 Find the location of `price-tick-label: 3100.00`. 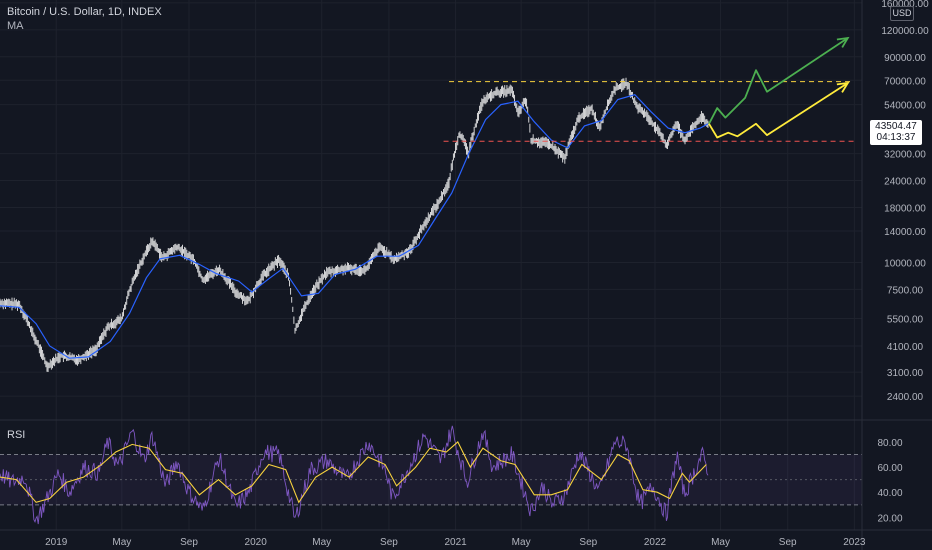

price-tick-label: 3100.00 is located at coordinates (905, 373).